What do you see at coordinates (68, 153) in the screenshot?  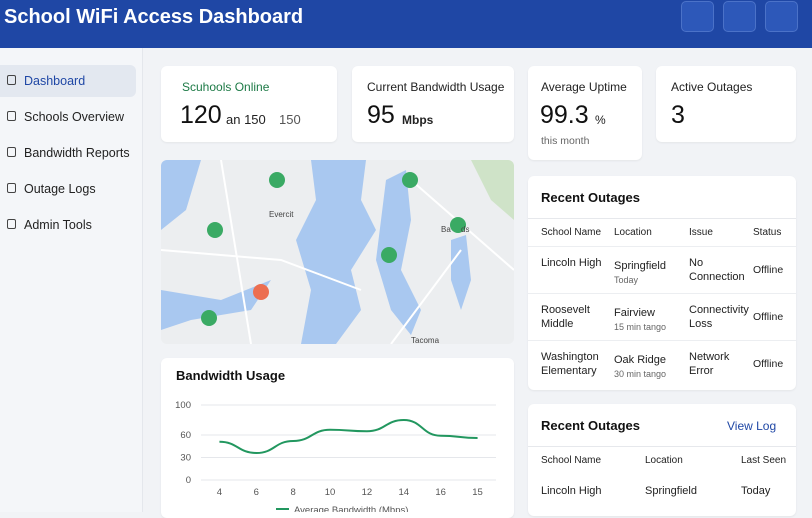 I see `nav-item: Bandwidth Reports` at bounding box center [68, 153].